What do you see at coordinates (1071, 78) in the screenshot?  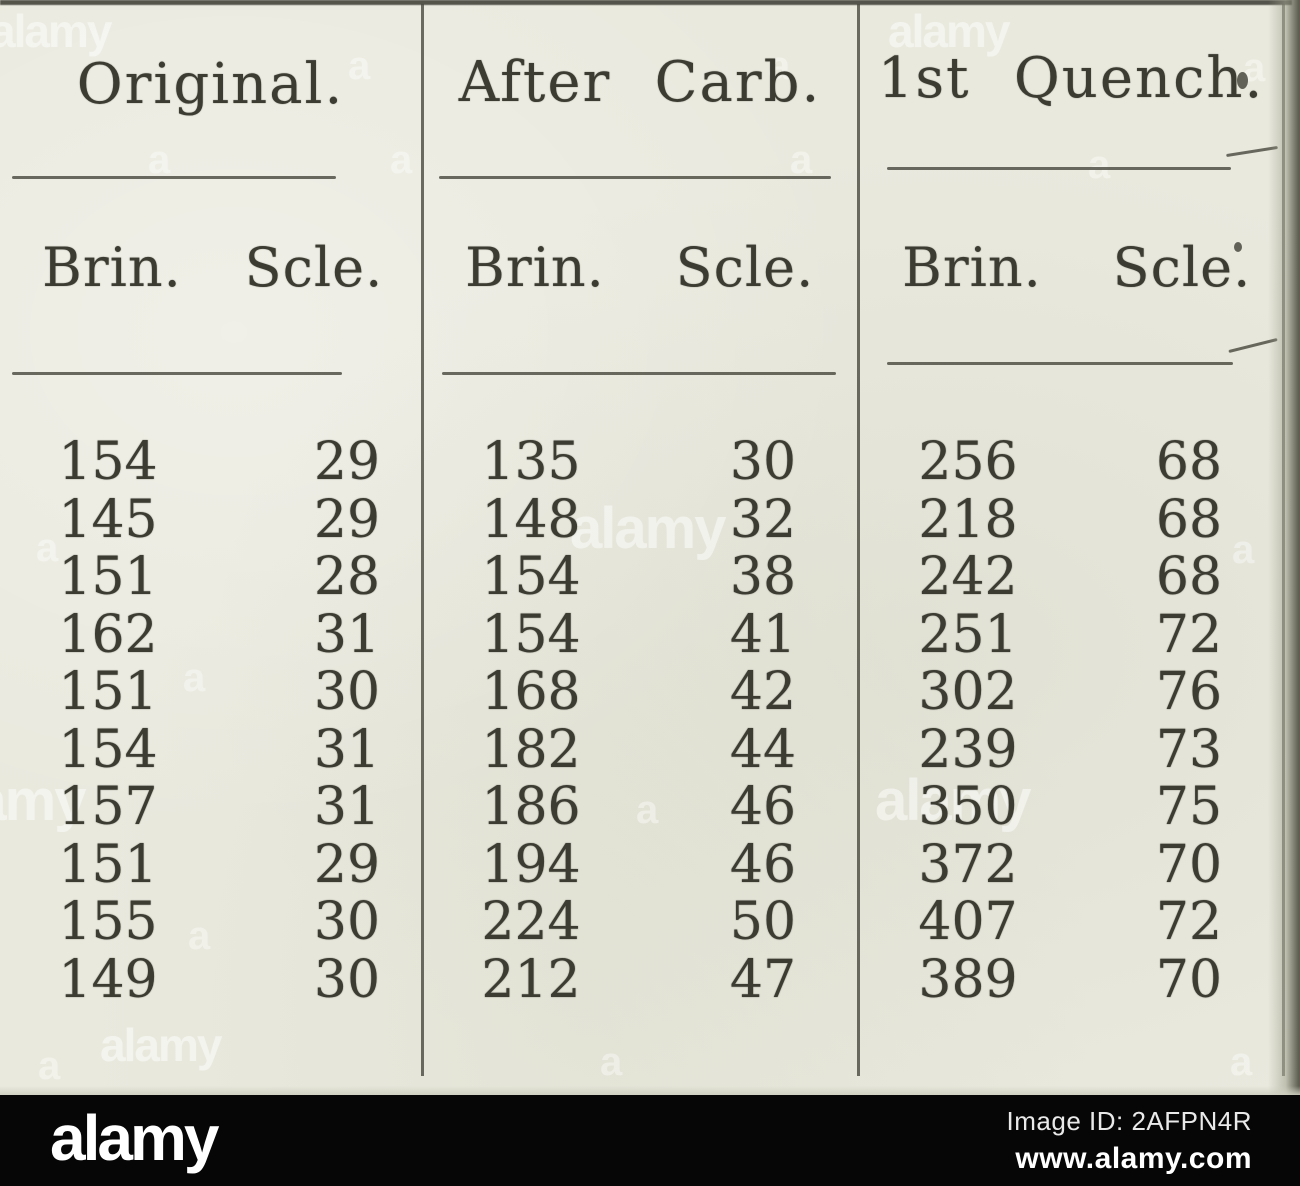 I see `column-group-header: 1st Quench.` at bounding box center [1071, 78].